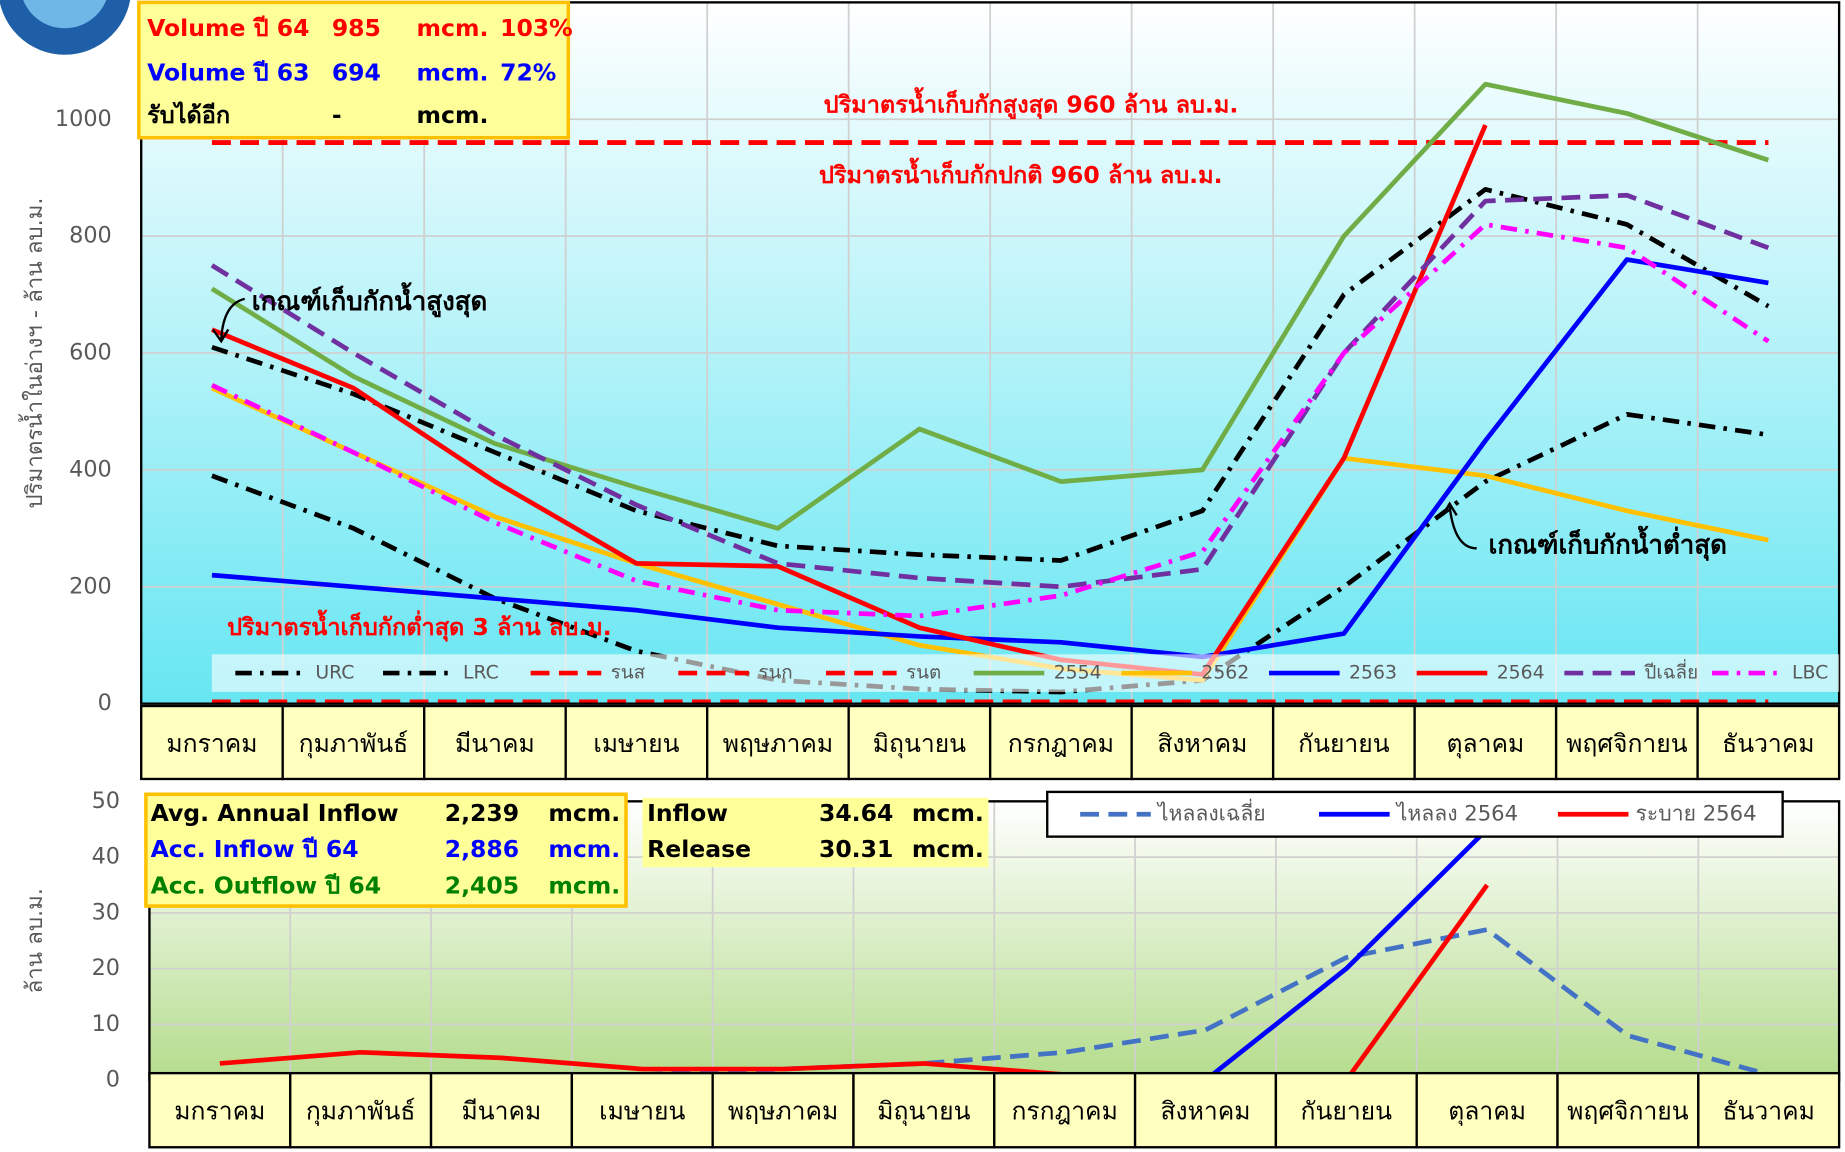 This screenshot has height=1152, width=1845. Describe the element at coordinates (255, 849) in the screenshot. I see `info-text: Acc. Inflow ปี 64` at that location.